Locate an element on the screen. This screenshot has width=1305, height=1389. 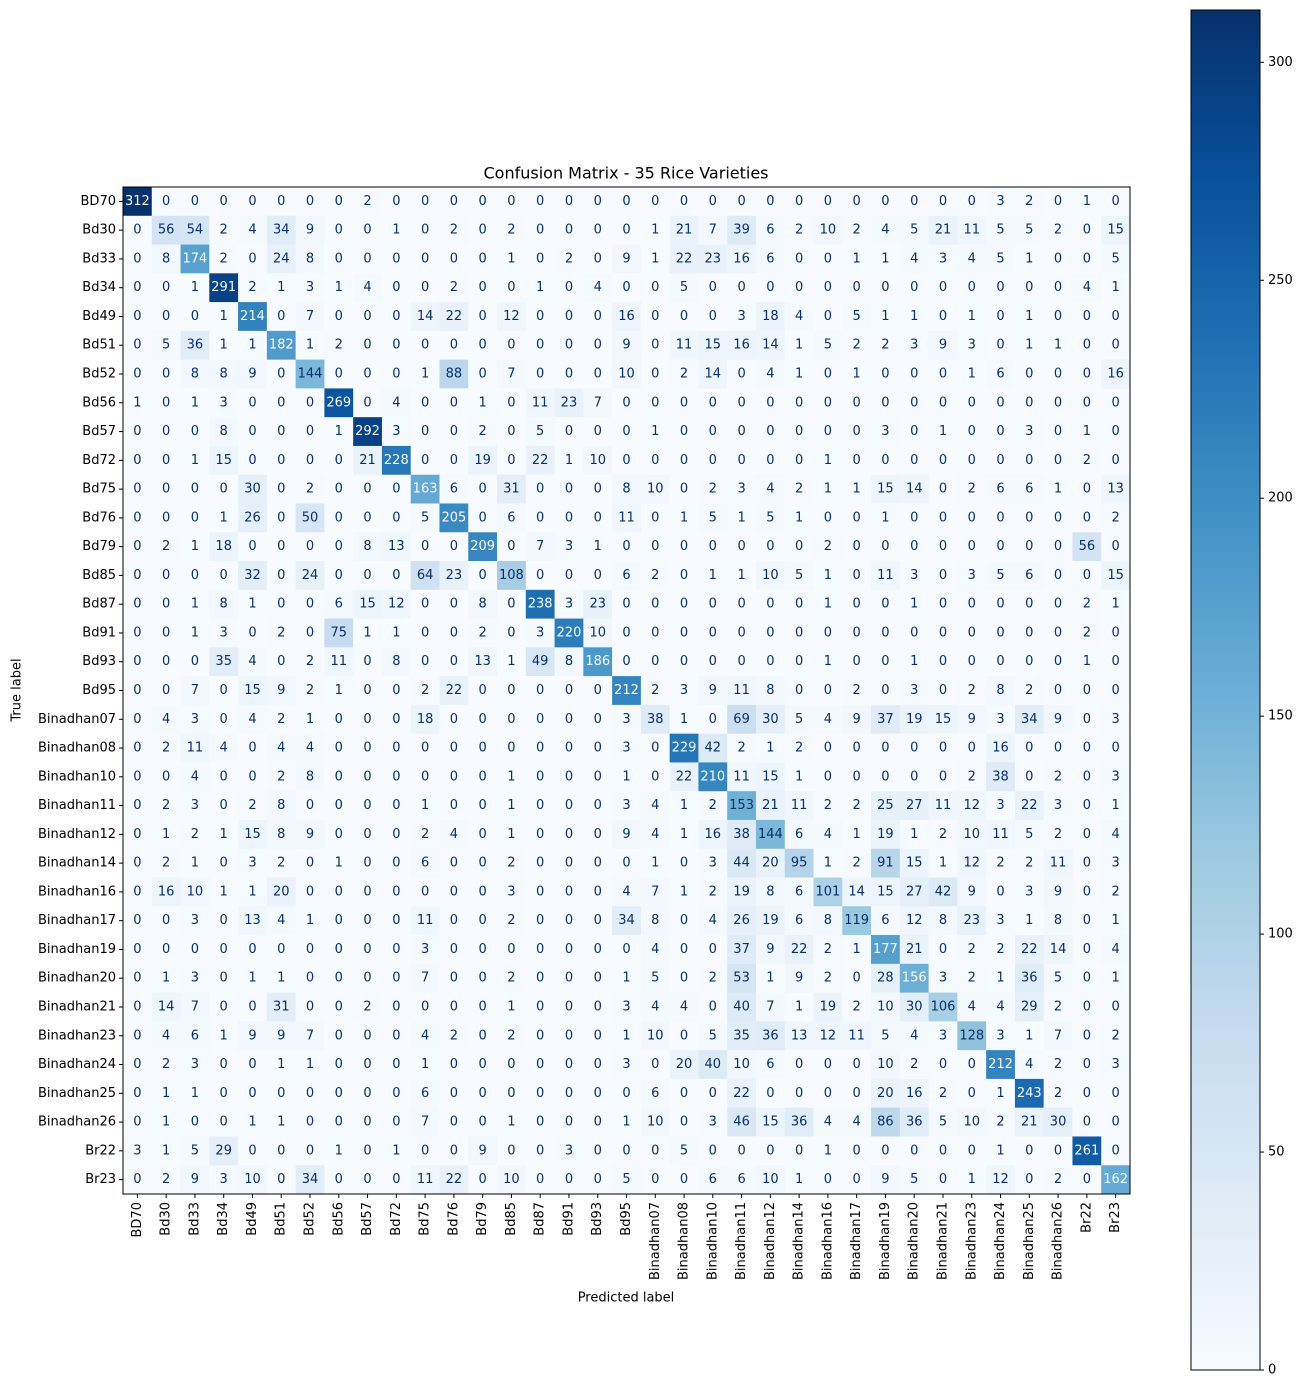
cell-value: 4 is located at coordinates (885, 230).